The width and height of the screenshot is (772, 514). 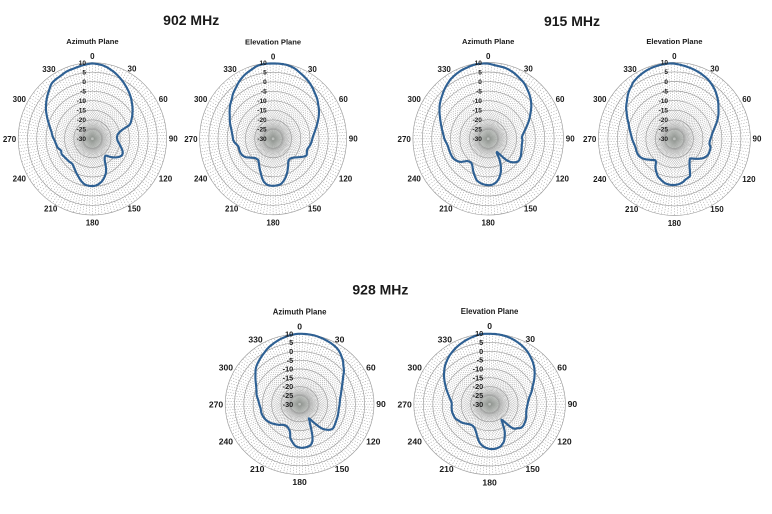 I want to click on svg-text: 902 MHz, so click(x=191, y=20).